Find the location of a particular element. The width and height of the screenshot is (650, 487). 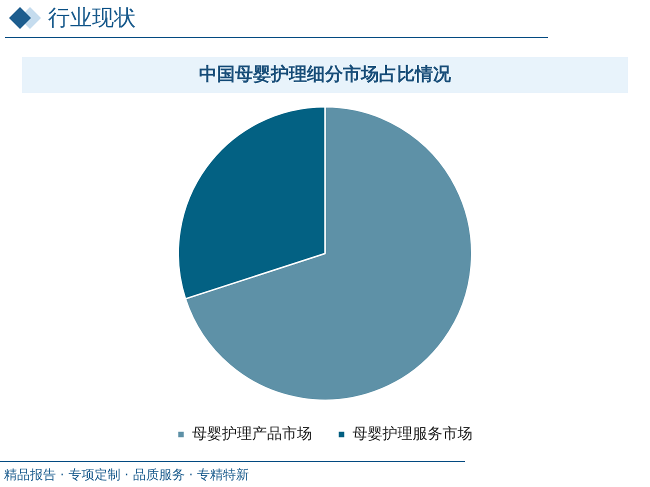

text: 精品报告 · 专项定制 · 品质服务 · 专精特新 is located at coordinates (127, 476).